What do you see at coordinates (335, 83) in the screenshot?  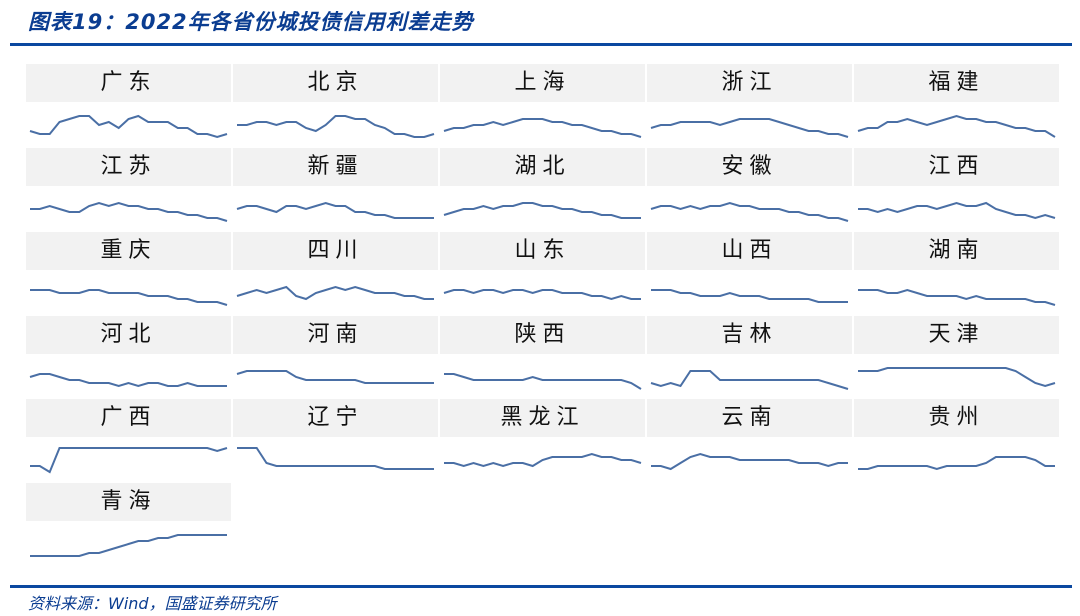 I see `panel-title: 北京` at bounding box center [335, 83].